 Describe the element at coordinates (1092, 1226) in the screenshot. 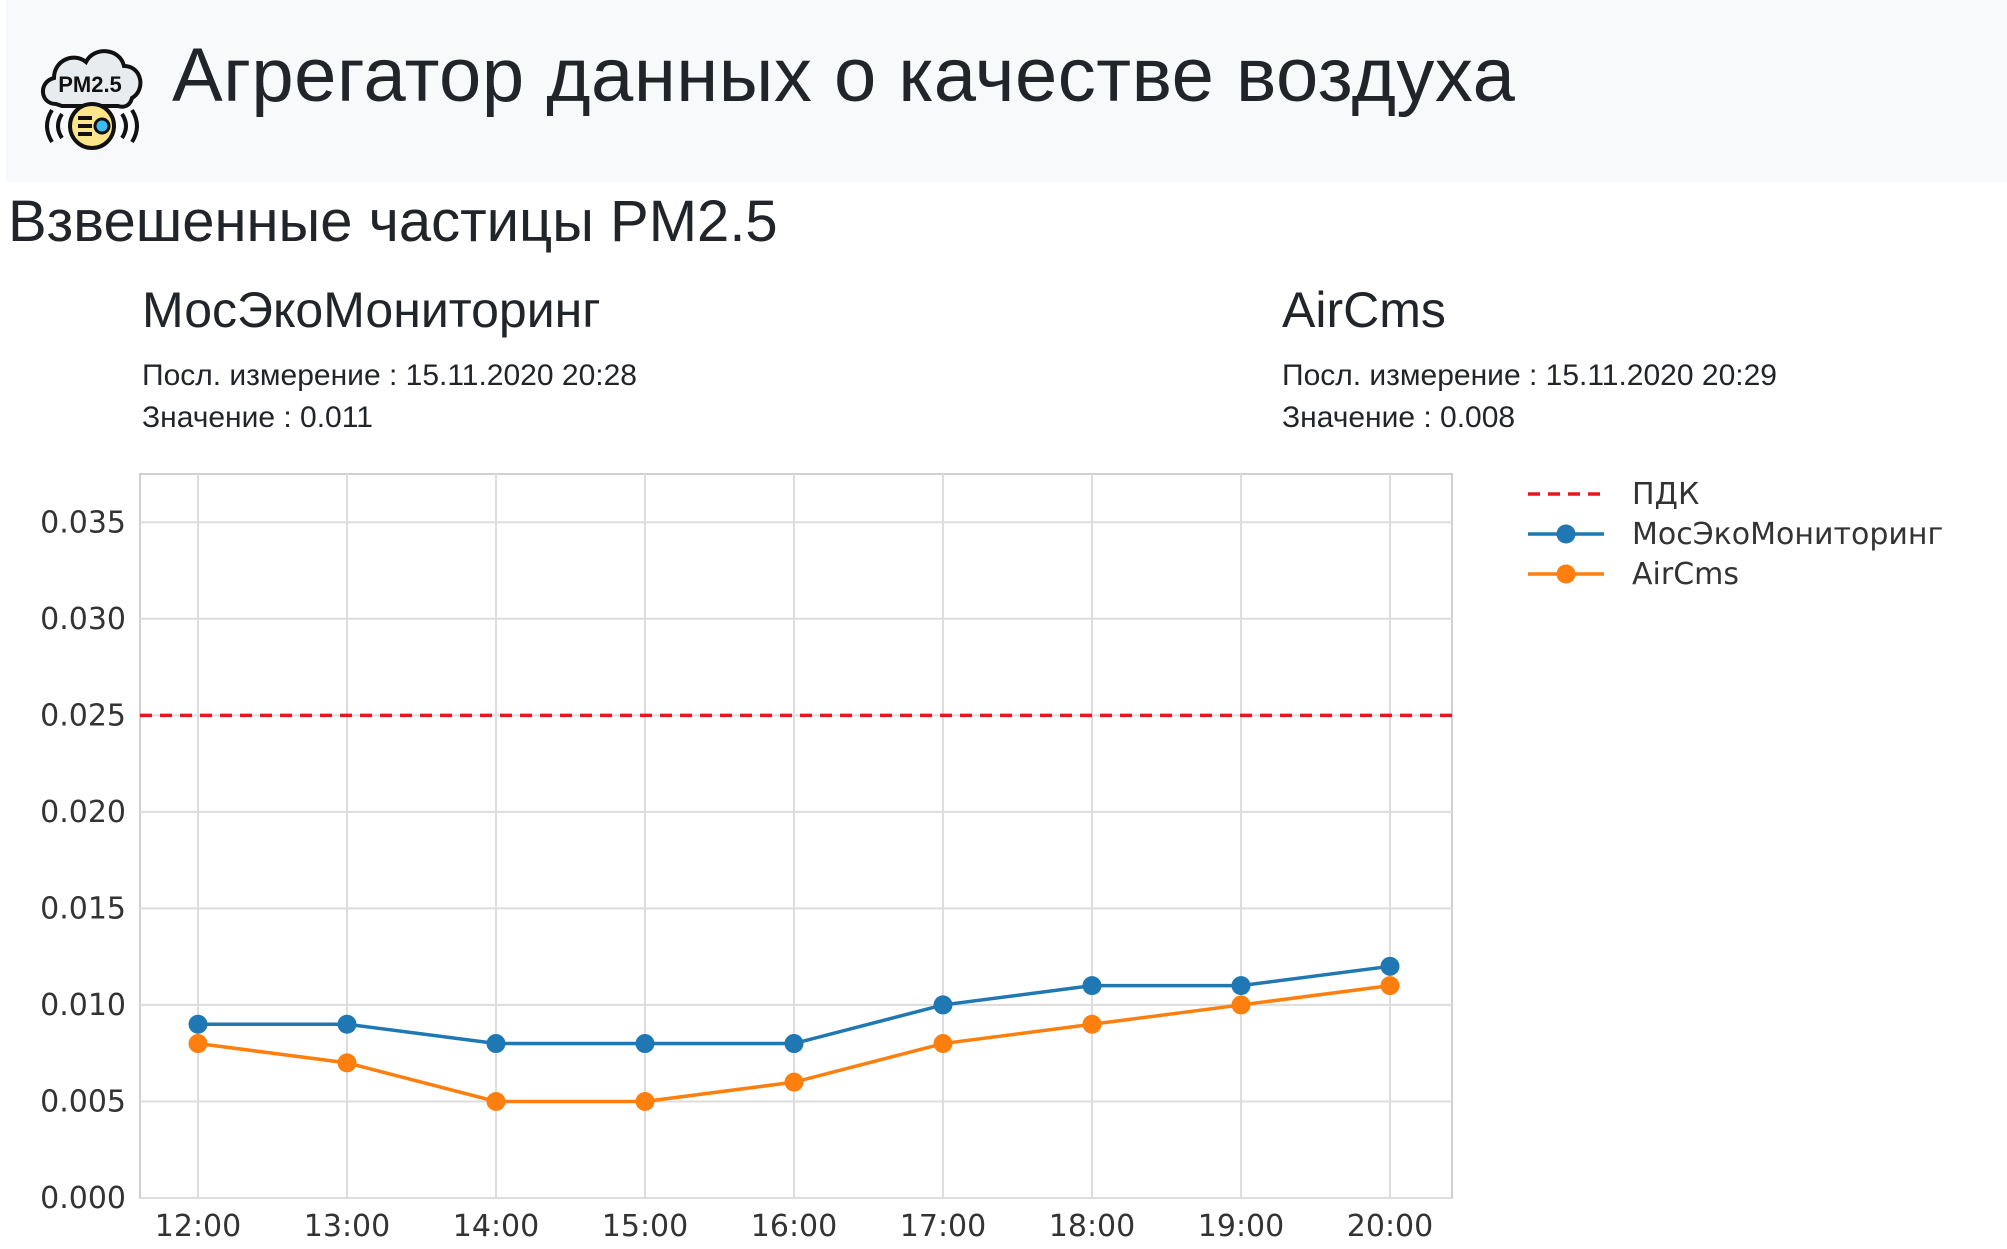

I see `x-tick-label: 18:00` at that location.